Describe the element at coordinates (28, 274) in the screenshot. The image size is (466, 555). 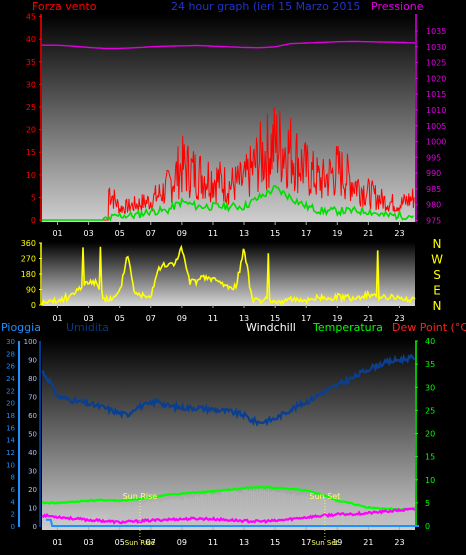
I see `y-tick-label-direction: 180` at that location.